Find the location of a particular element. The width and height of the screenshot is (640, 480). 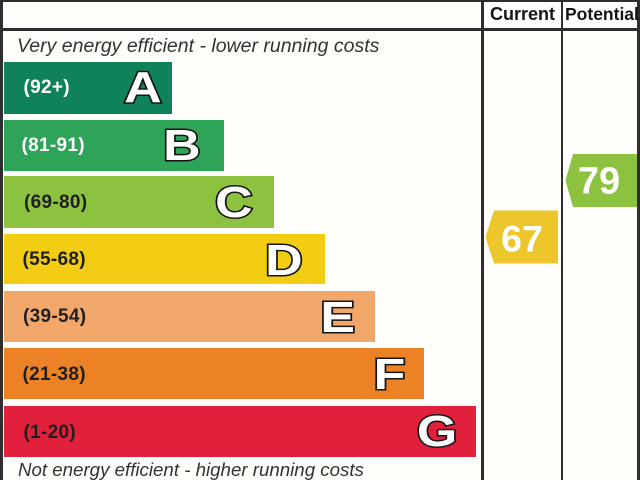

svg-text: 79 is located at coordinates (599, 182).